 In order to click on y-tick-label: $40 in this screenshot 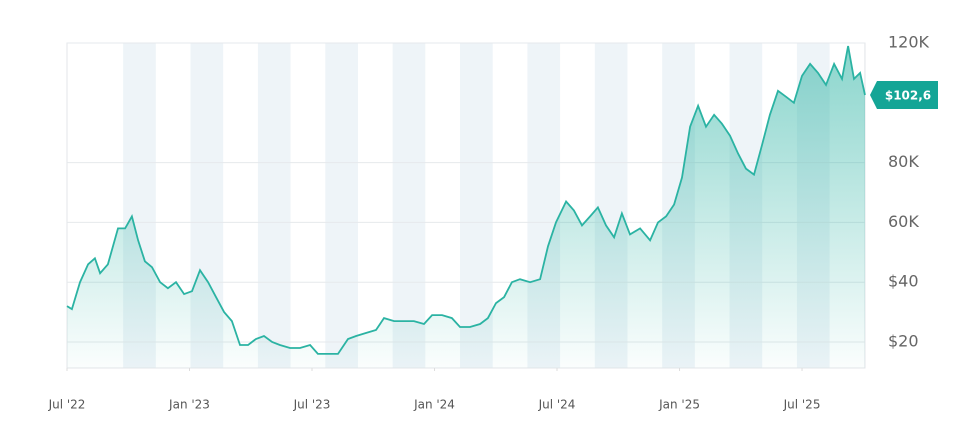, I will do `click(903, 281)`.